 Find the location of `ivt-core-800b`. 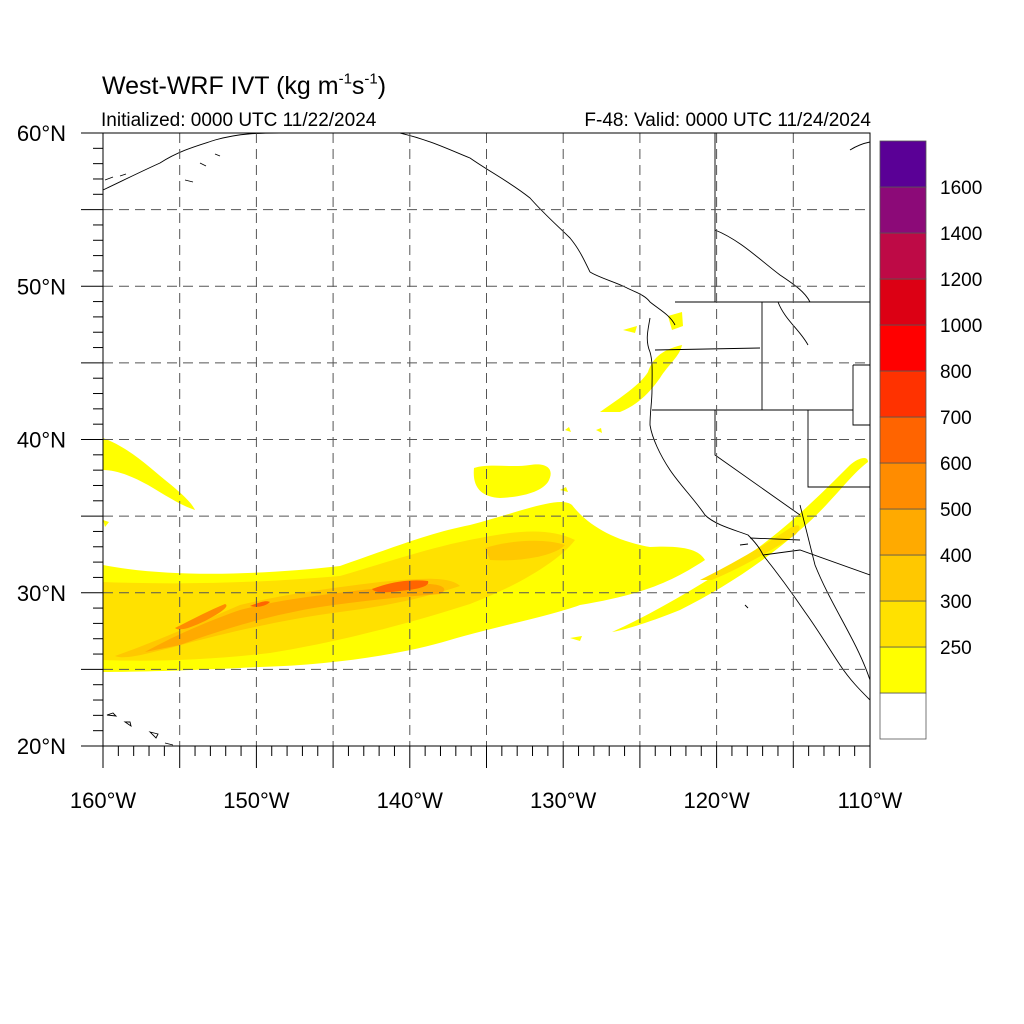

ivt-core-800b is located at coordinates (260, 604).